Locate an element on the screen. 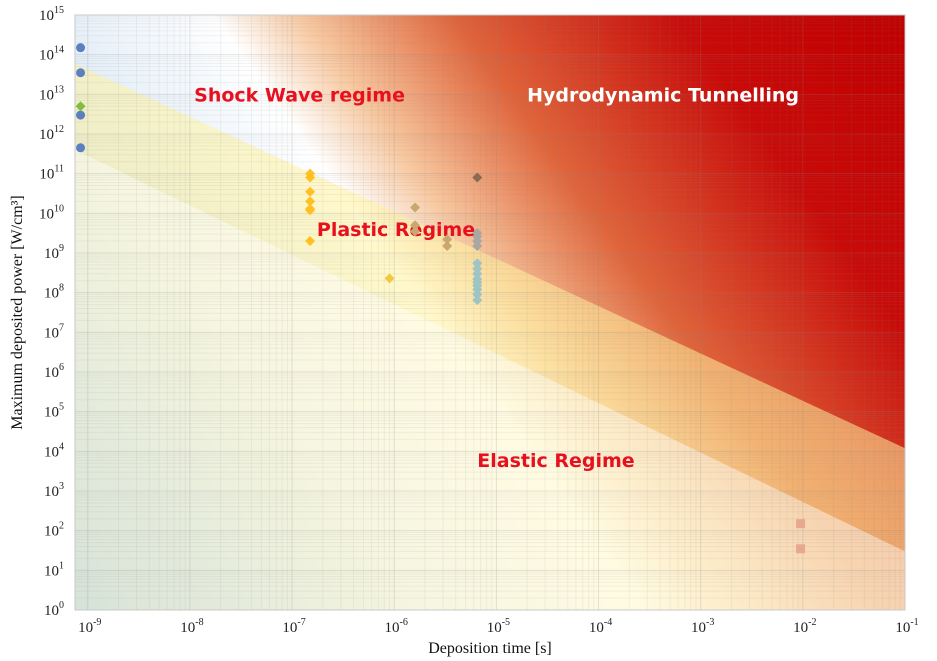 Image resolution: width=937 pixels, height=661 pixels. x-tick-label: 10⁻¹ is located at coordinates (906, 626).